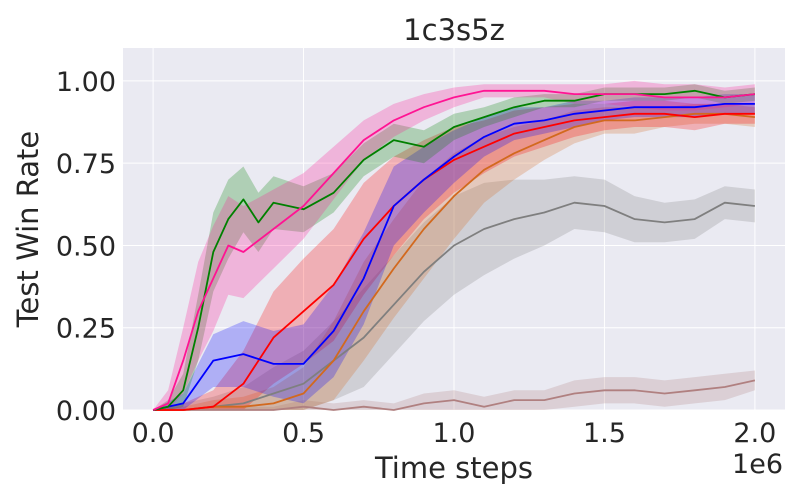  I want to click on x-tick-labels: 0.0 0.5 1.0 1.5 2.0, so click(454, 433).